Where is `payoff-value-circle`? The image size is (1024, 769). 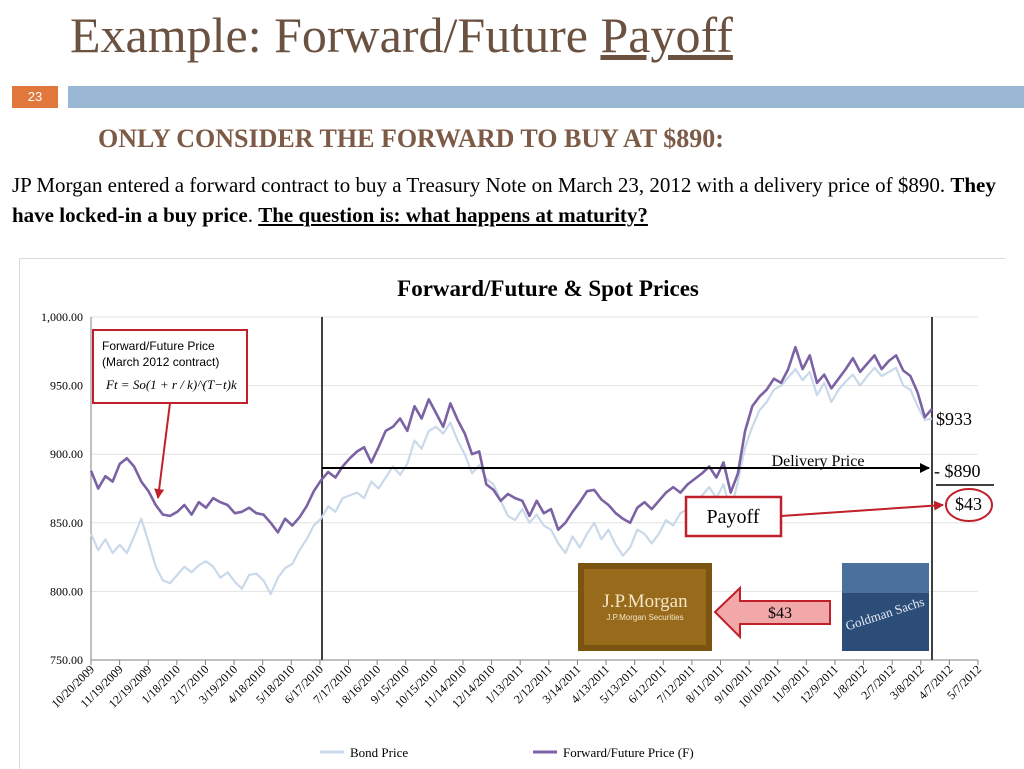
payoff-value-circle is located at coordinates (969, 505).